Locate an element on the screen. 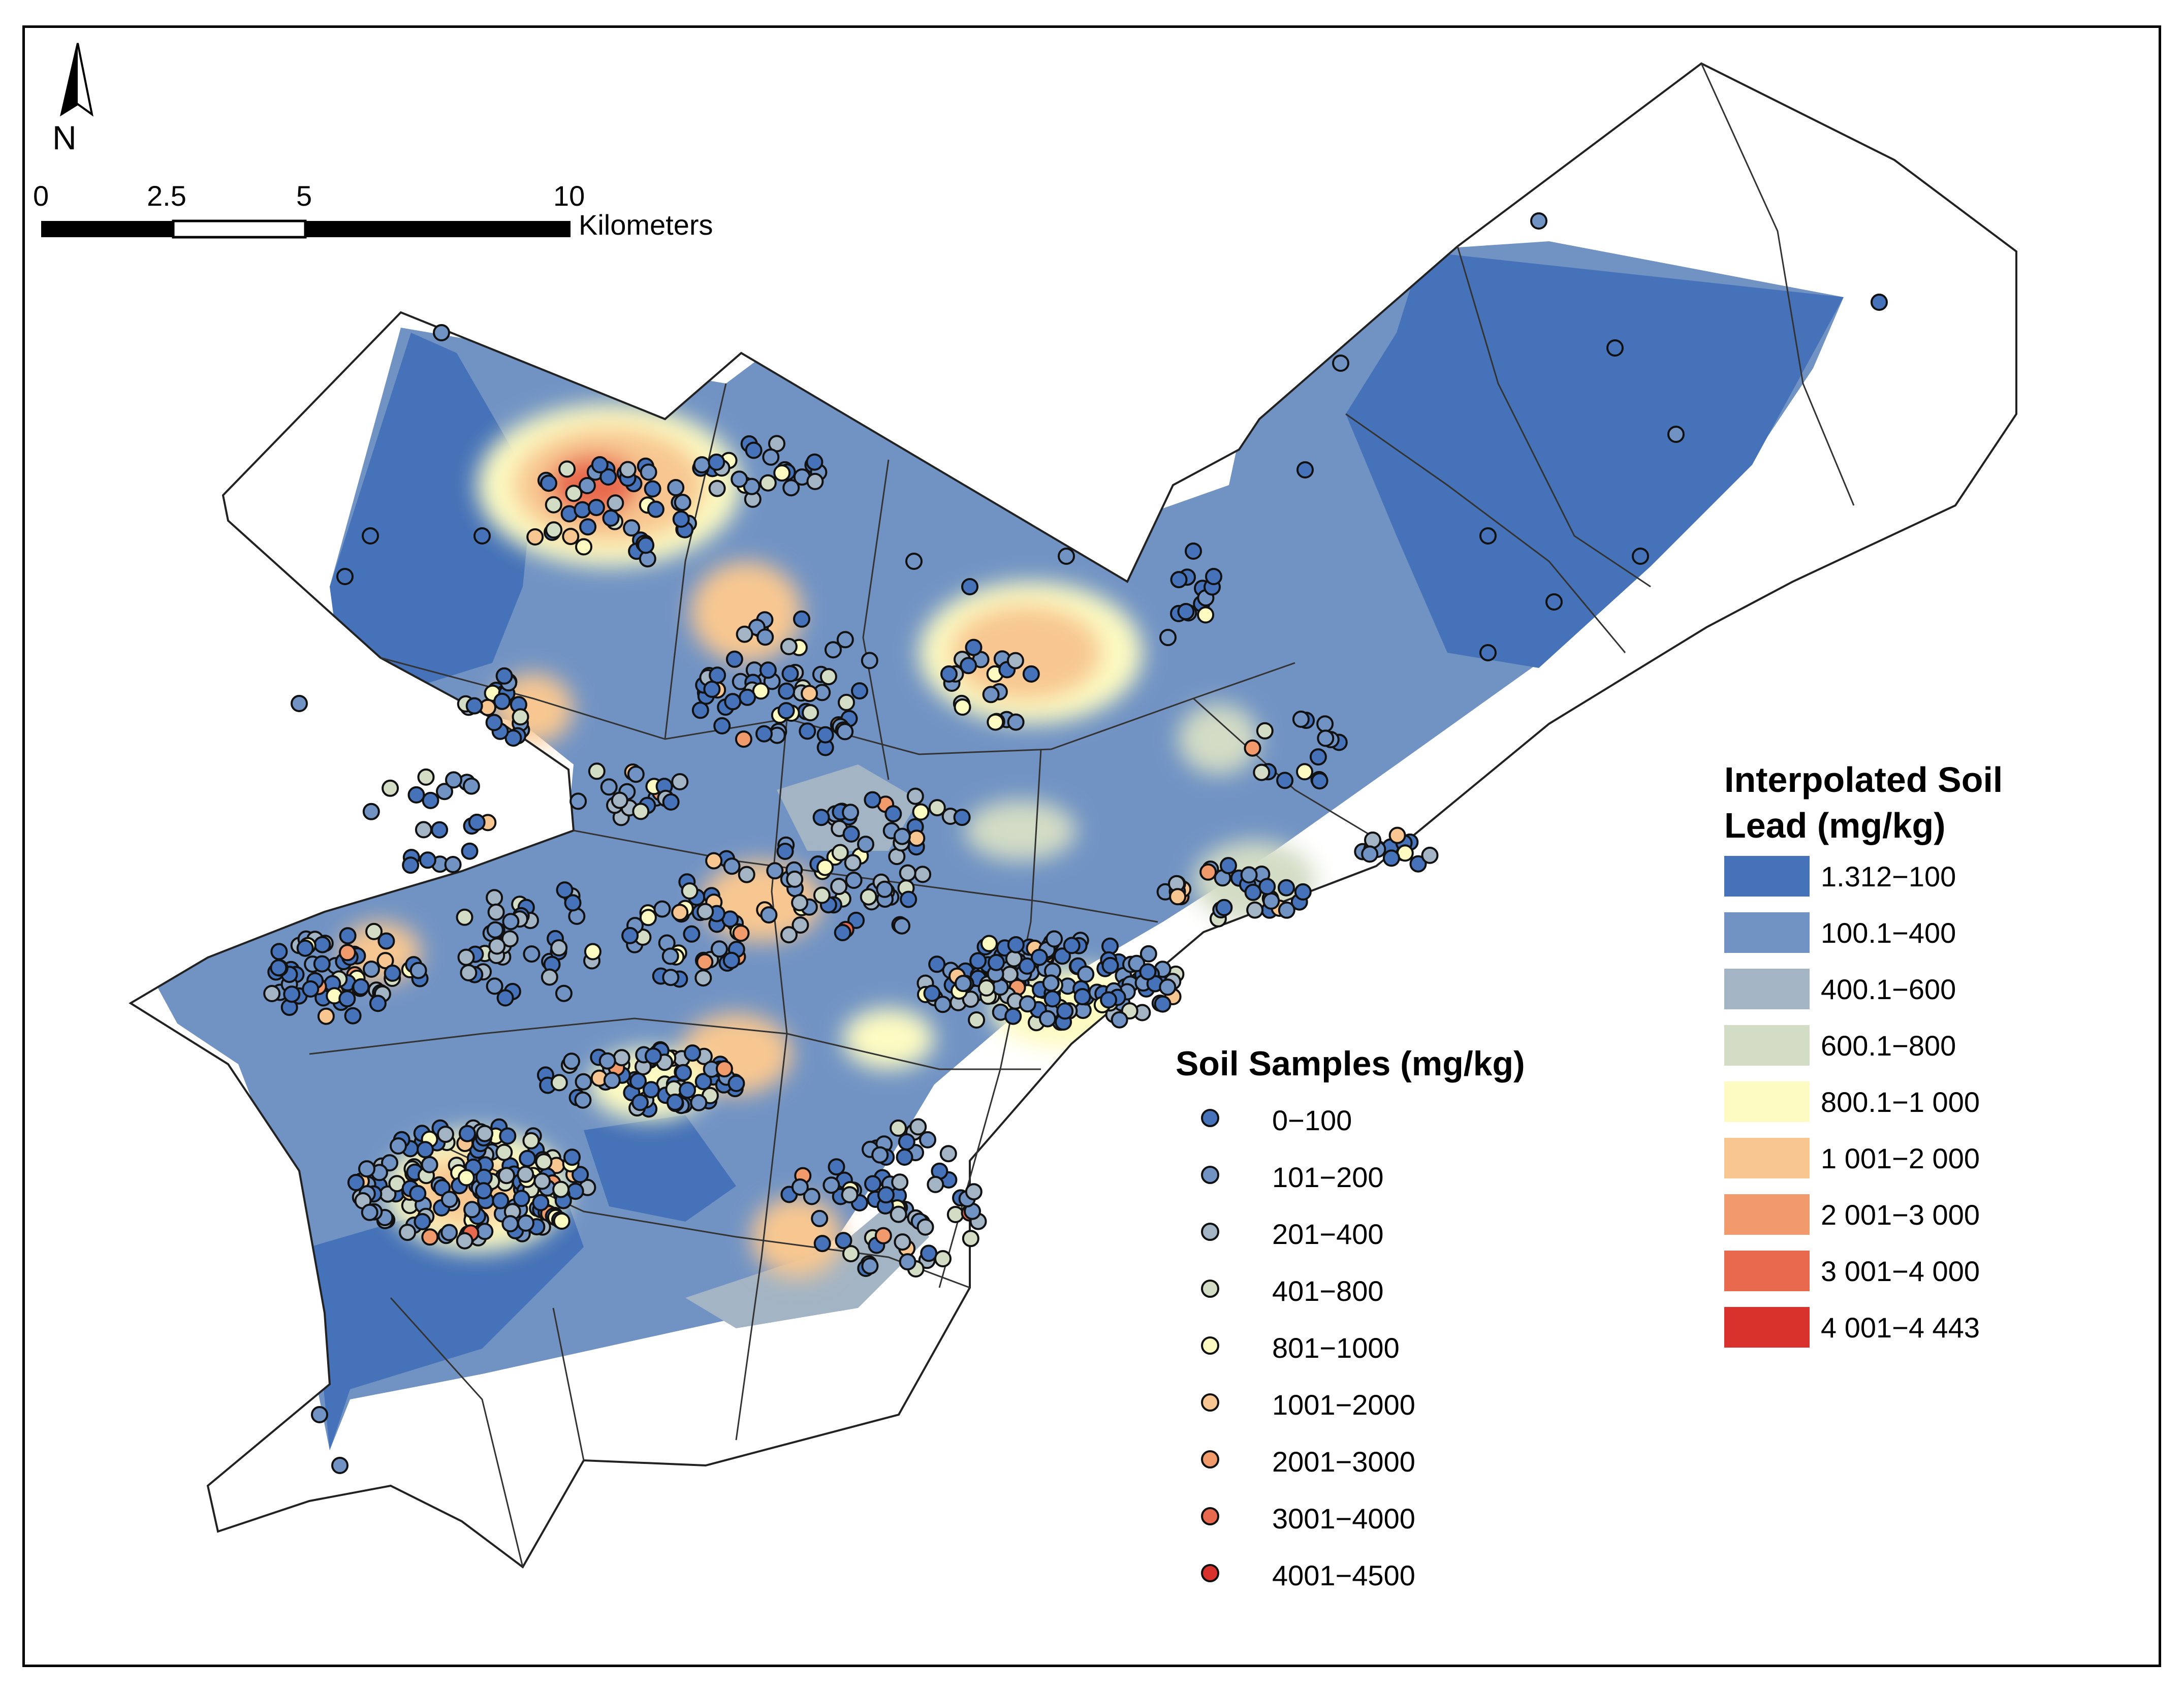 This screenshot has height=1693, width=2184. scale-tick-2-5: 2.5 is located at coordinates (166, 196).